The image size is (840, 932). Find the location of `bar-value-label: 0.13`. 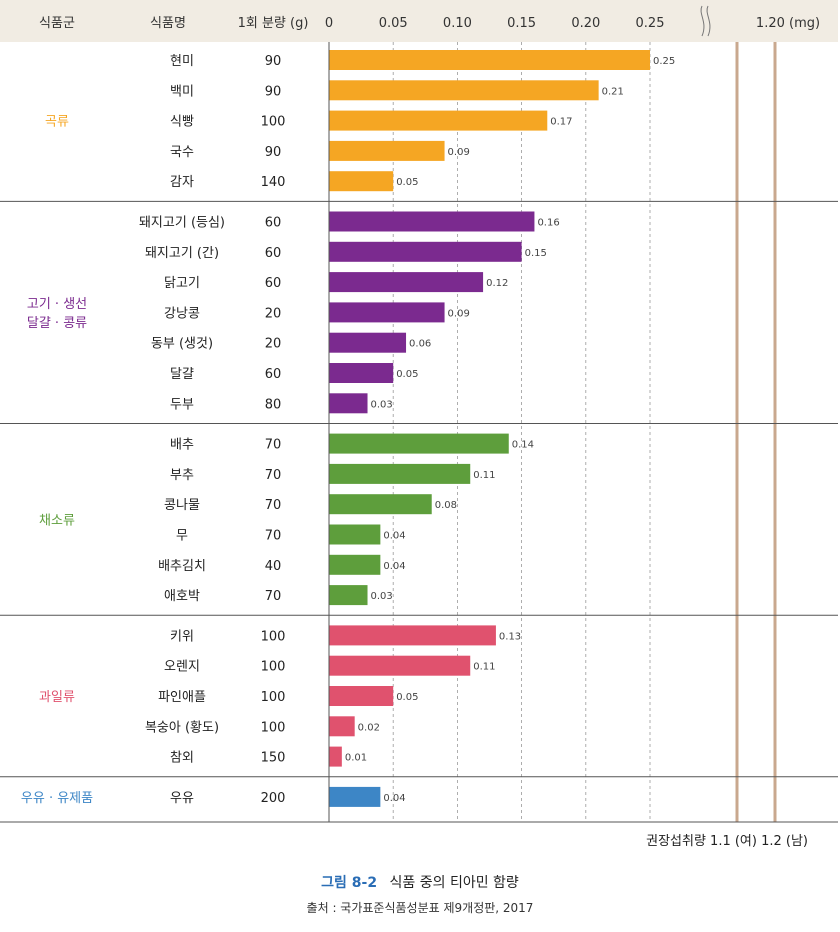

bar-value-label: 0.13 is located at coordinates (510, 636).